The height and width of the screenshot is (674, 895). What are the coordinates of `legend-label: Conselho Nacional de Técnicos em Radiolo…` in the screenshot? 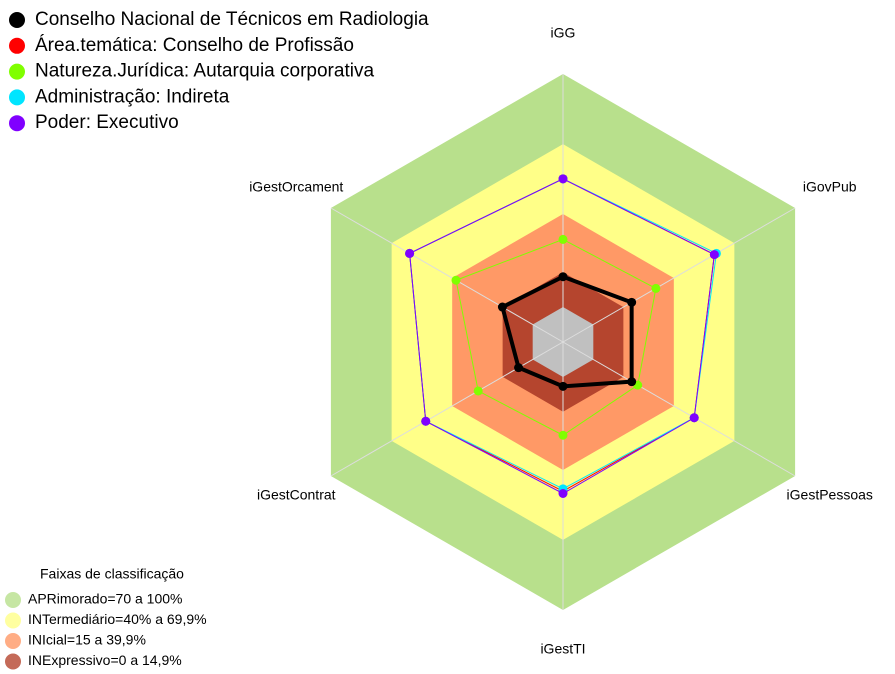 It's located at (232, 19).